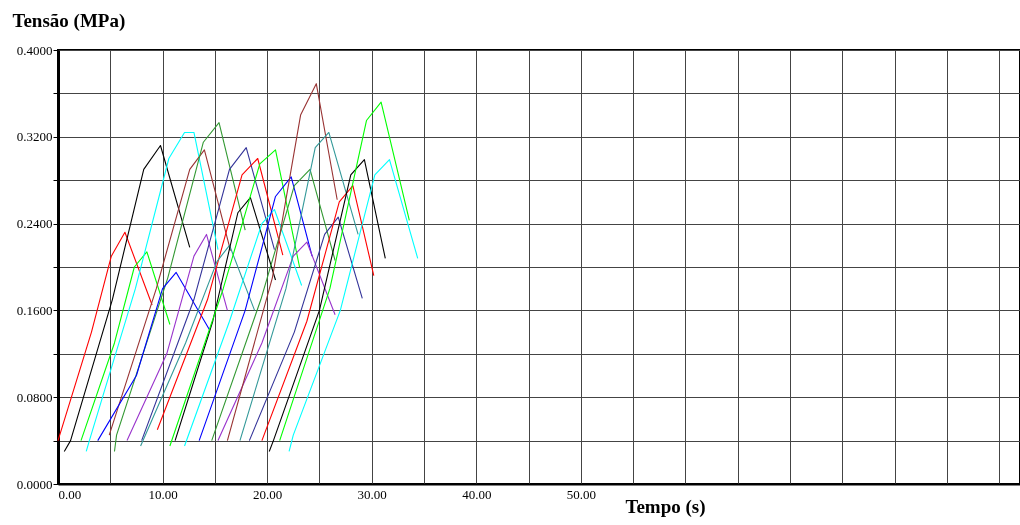  I want to click on x-tick-label: 20.00, so click(268, 494).